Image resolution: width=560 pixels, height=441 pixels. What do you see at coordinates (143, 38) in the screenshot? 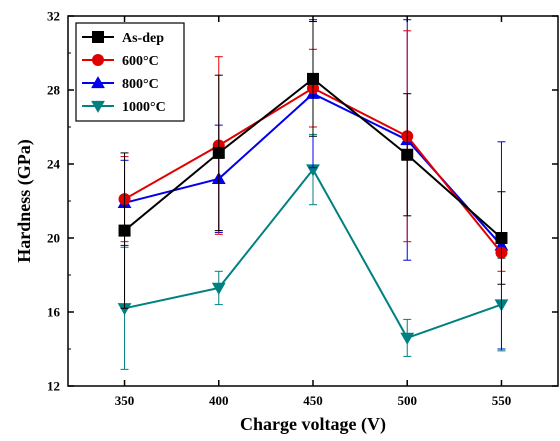
I see `legend-label: As-dep` at bounding box center [143, 38].